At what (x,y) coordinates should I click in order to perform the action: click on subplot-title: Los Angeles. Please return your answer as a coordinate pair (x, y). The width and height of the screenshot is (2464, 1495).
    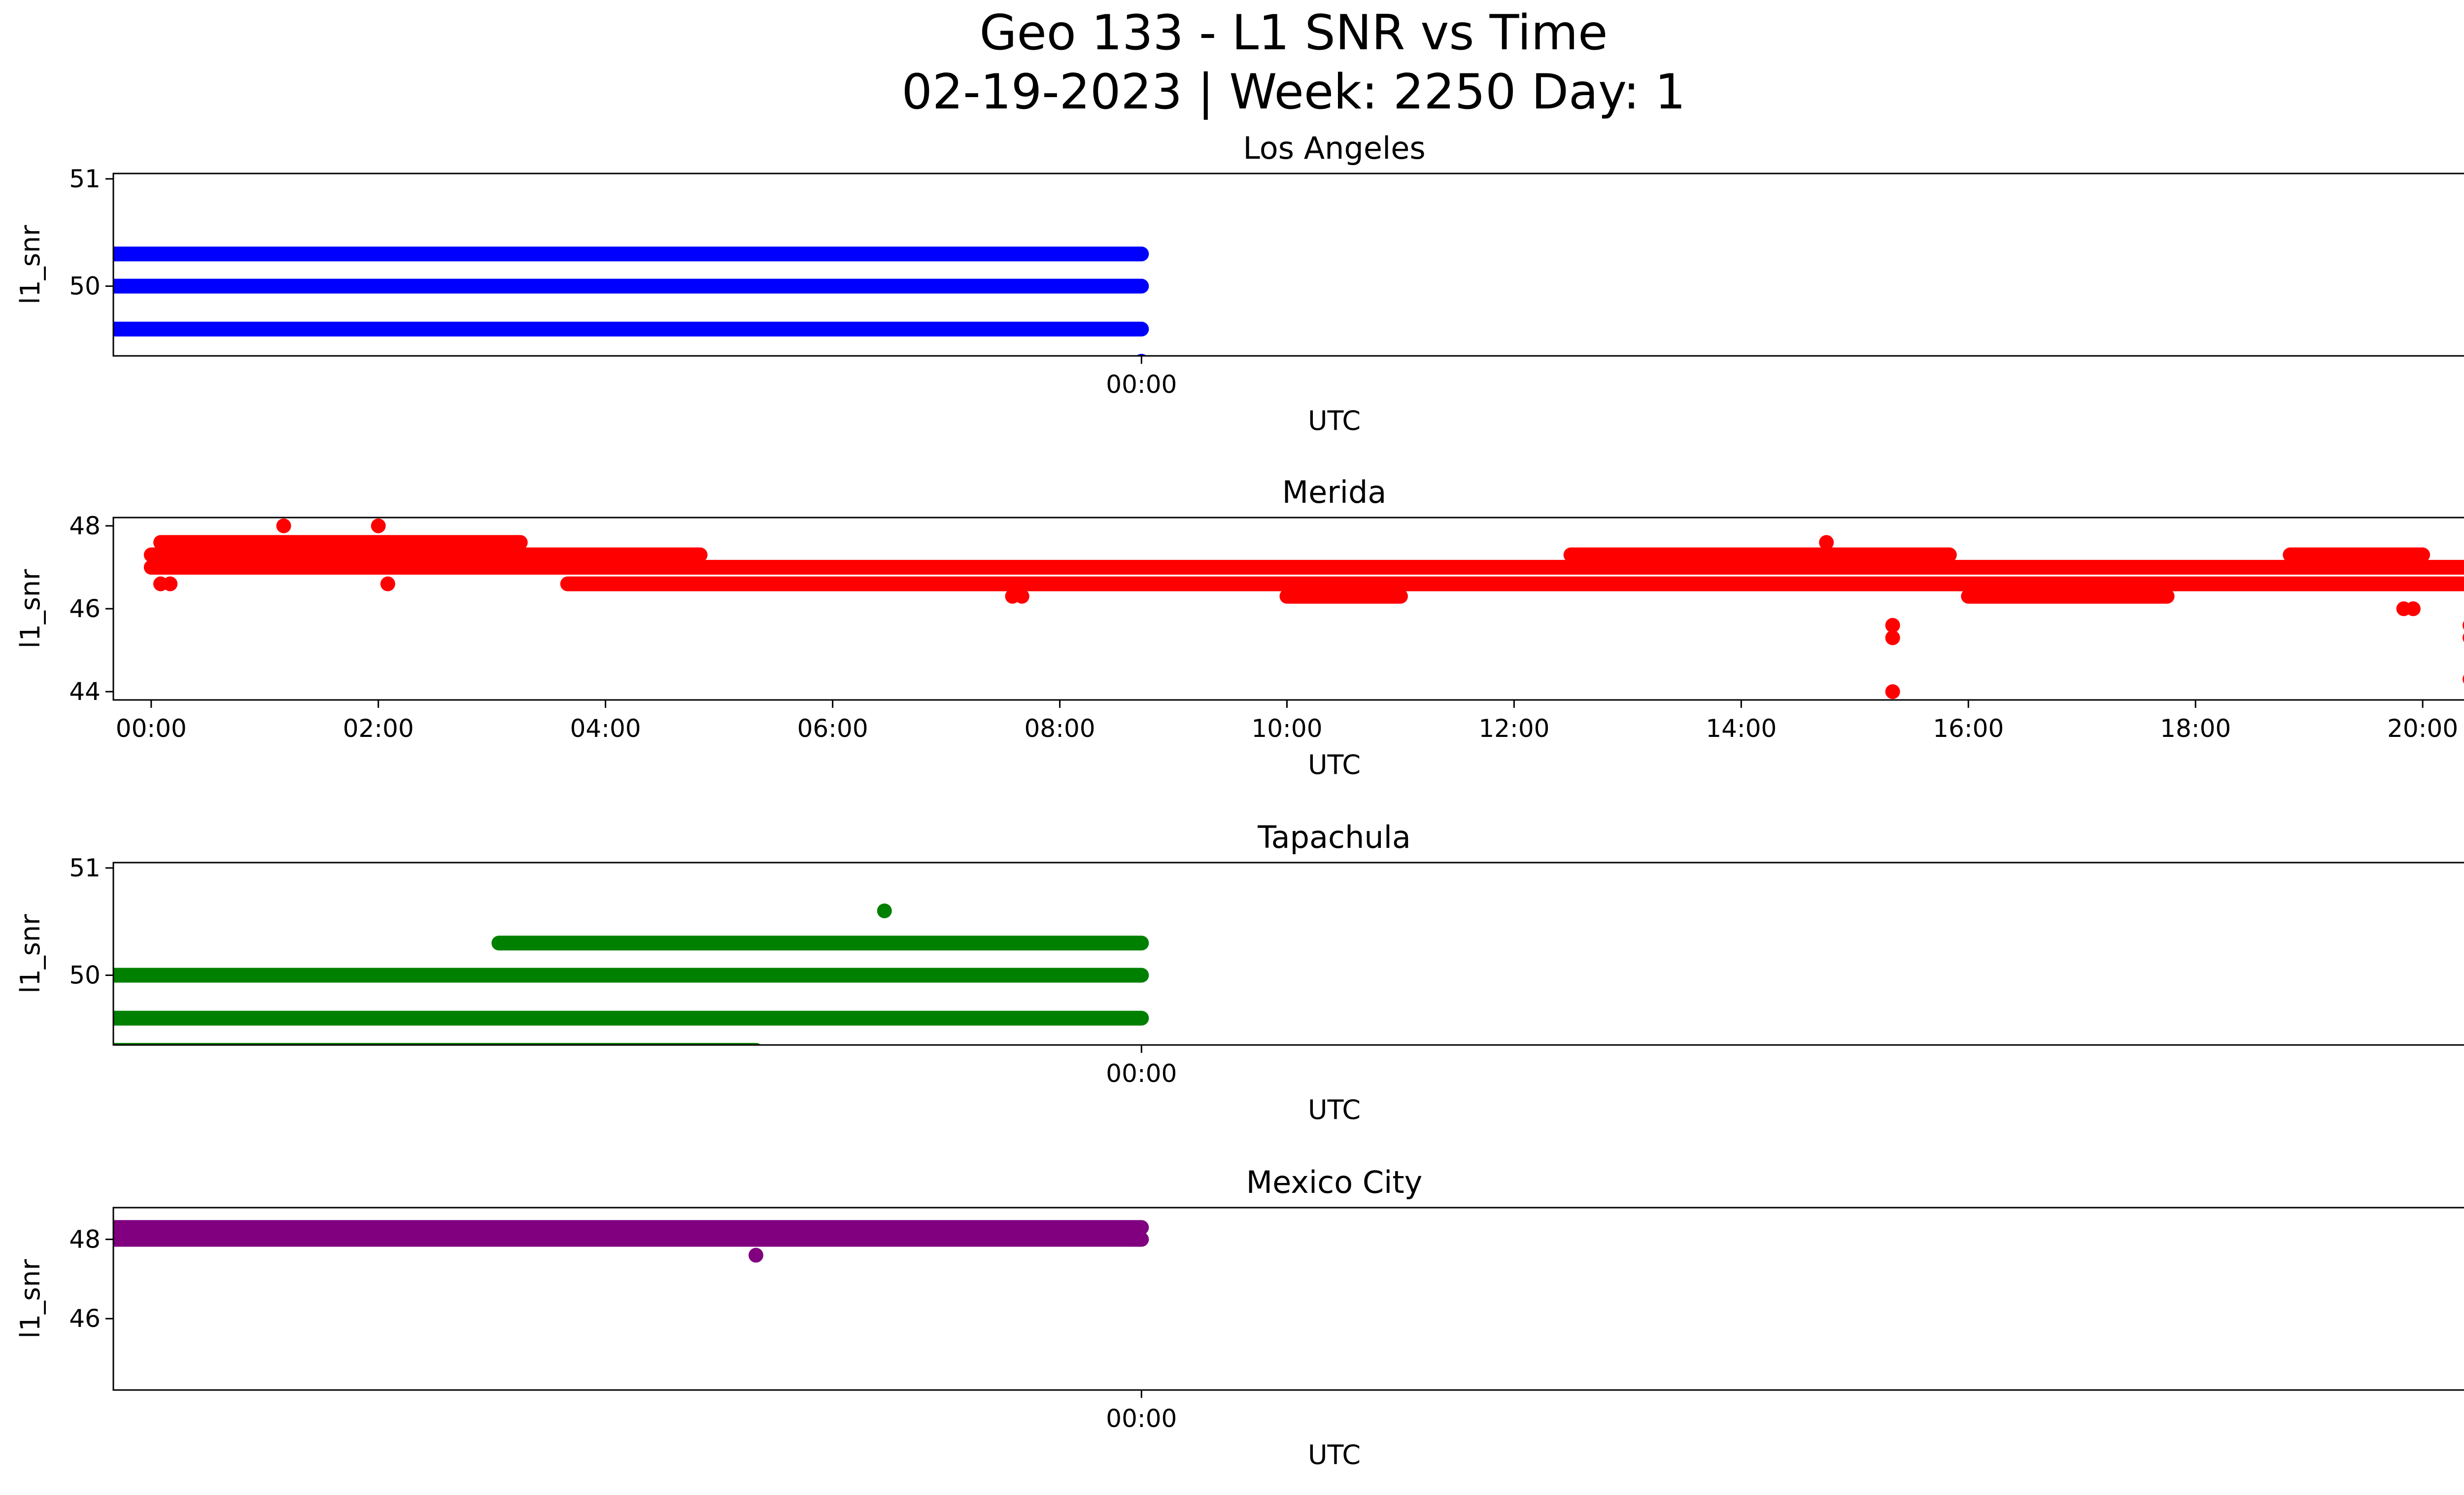
    Looking at the image, I should click on (1334, 148).